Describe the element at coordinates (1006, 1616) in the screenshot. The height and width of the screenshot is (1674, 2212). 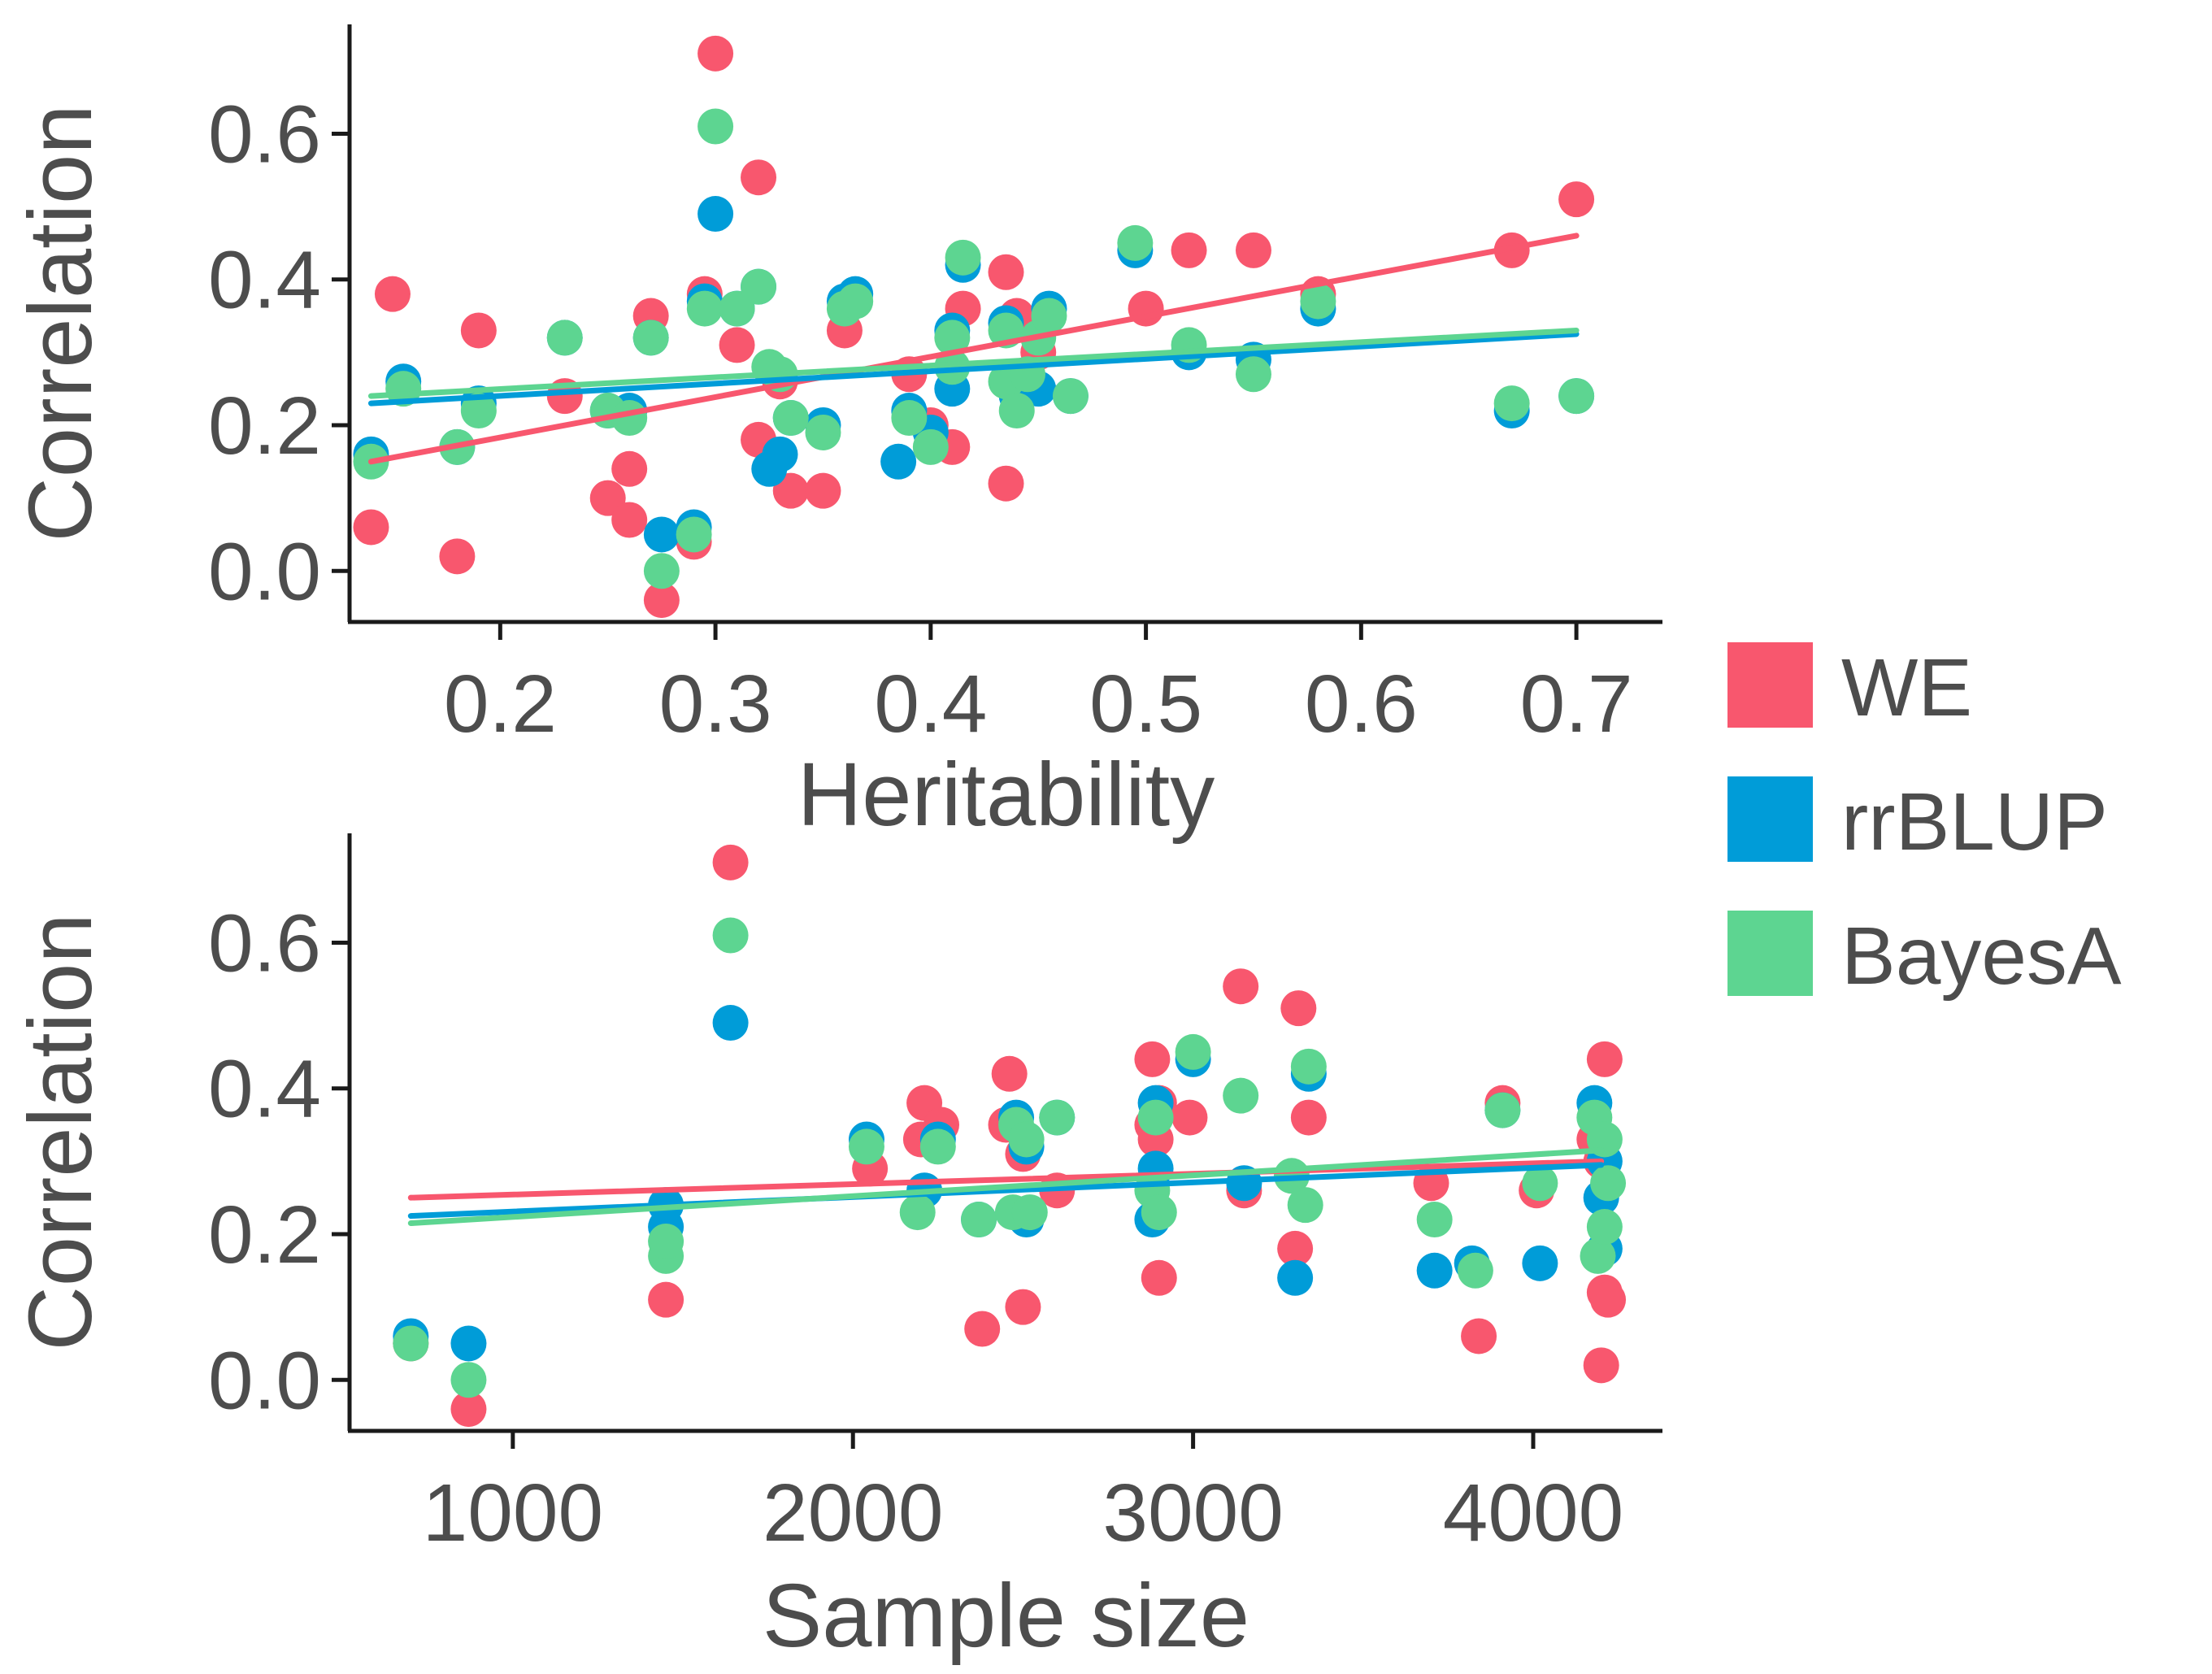
I see `x-axis-title: Sample size` at that location.